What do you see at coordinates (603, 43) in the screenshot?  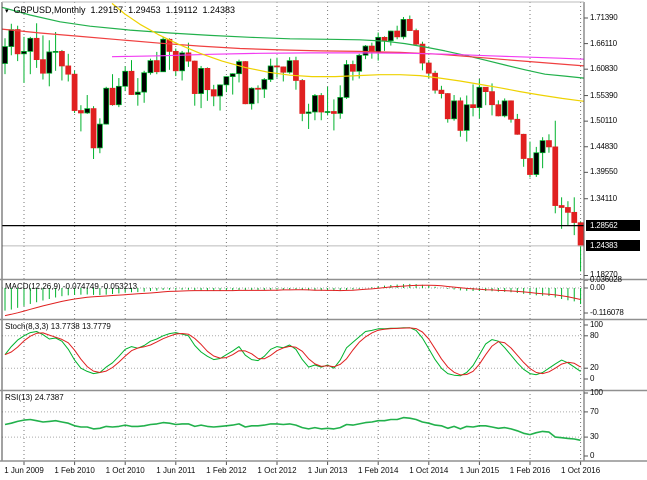 I see `price-axis-label: 1.66110` at bounding box center [603, 43].